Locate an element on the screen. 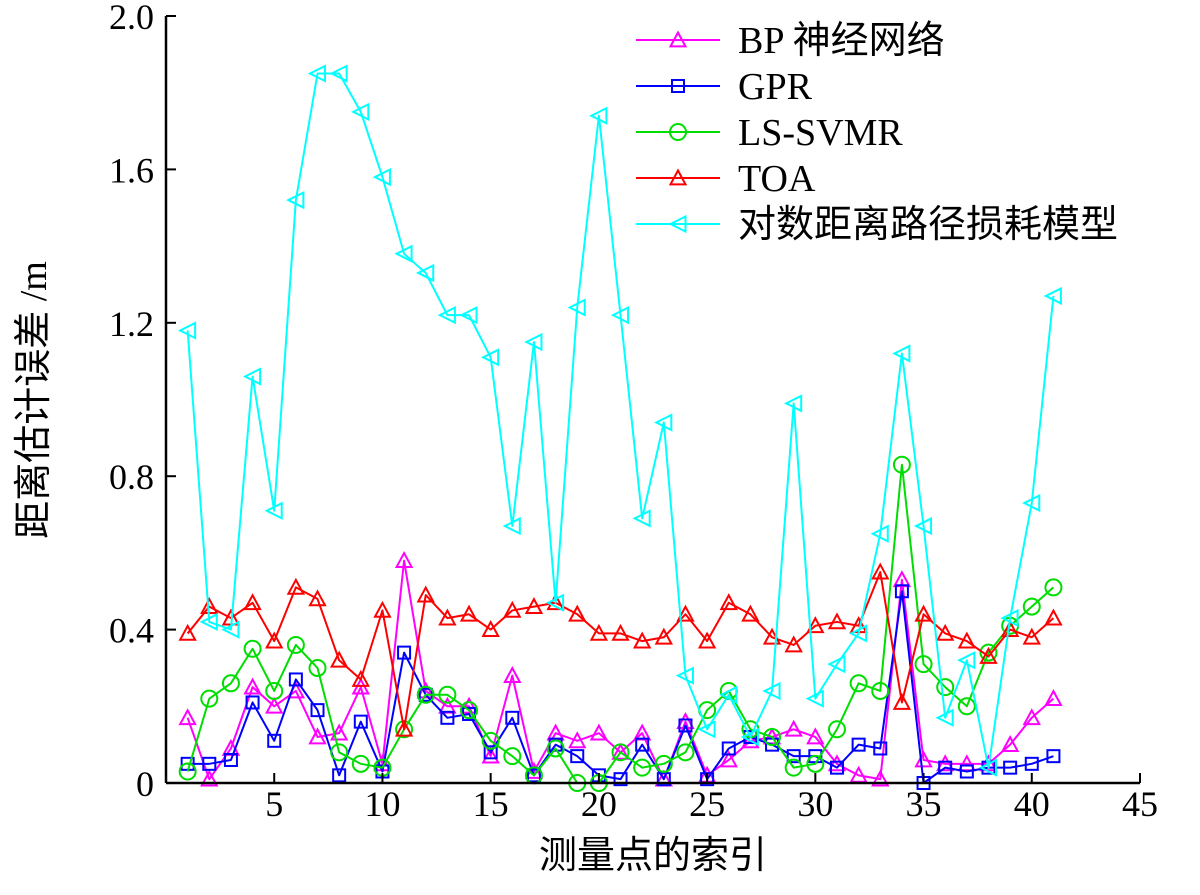 The width and height of the screenshot is (1200, 895). x-tick-label-3: 20 is located at coordinates (599, 804).